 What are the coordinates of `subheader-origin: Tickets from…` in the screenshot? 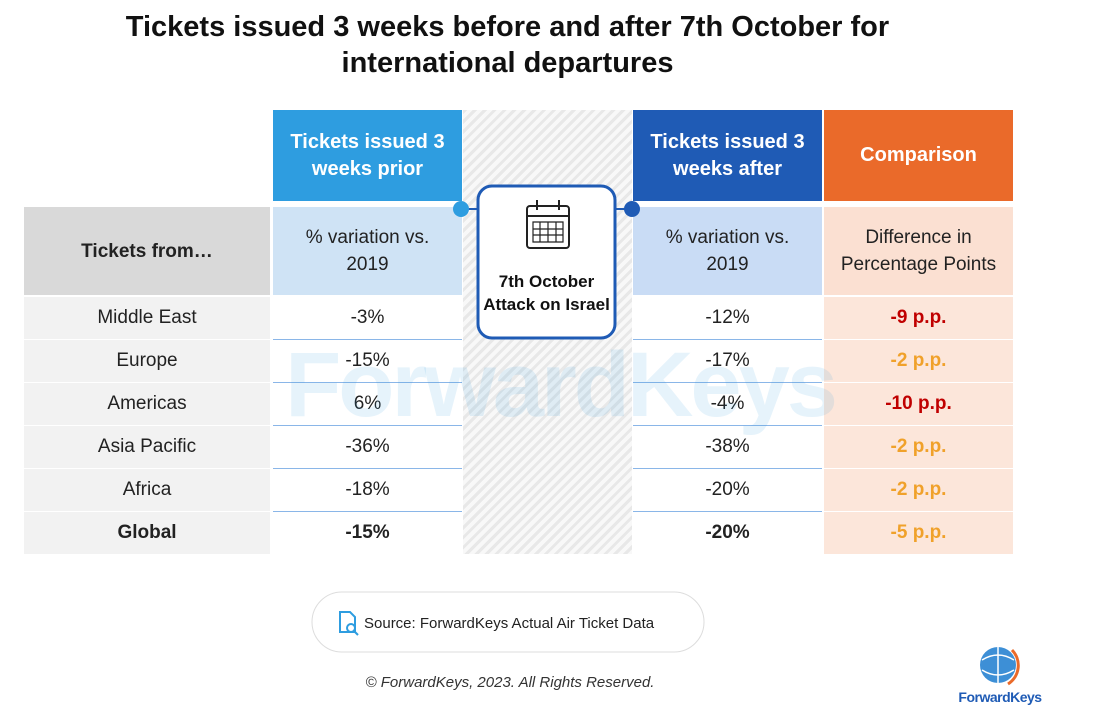 It's located at (147, 251).